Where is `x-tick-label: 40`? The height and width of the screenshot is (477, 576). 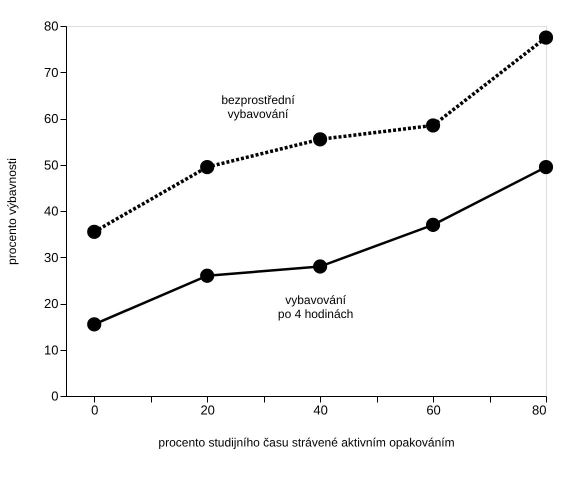 x-tick-label: 40 is located at coordinates (320, 410).